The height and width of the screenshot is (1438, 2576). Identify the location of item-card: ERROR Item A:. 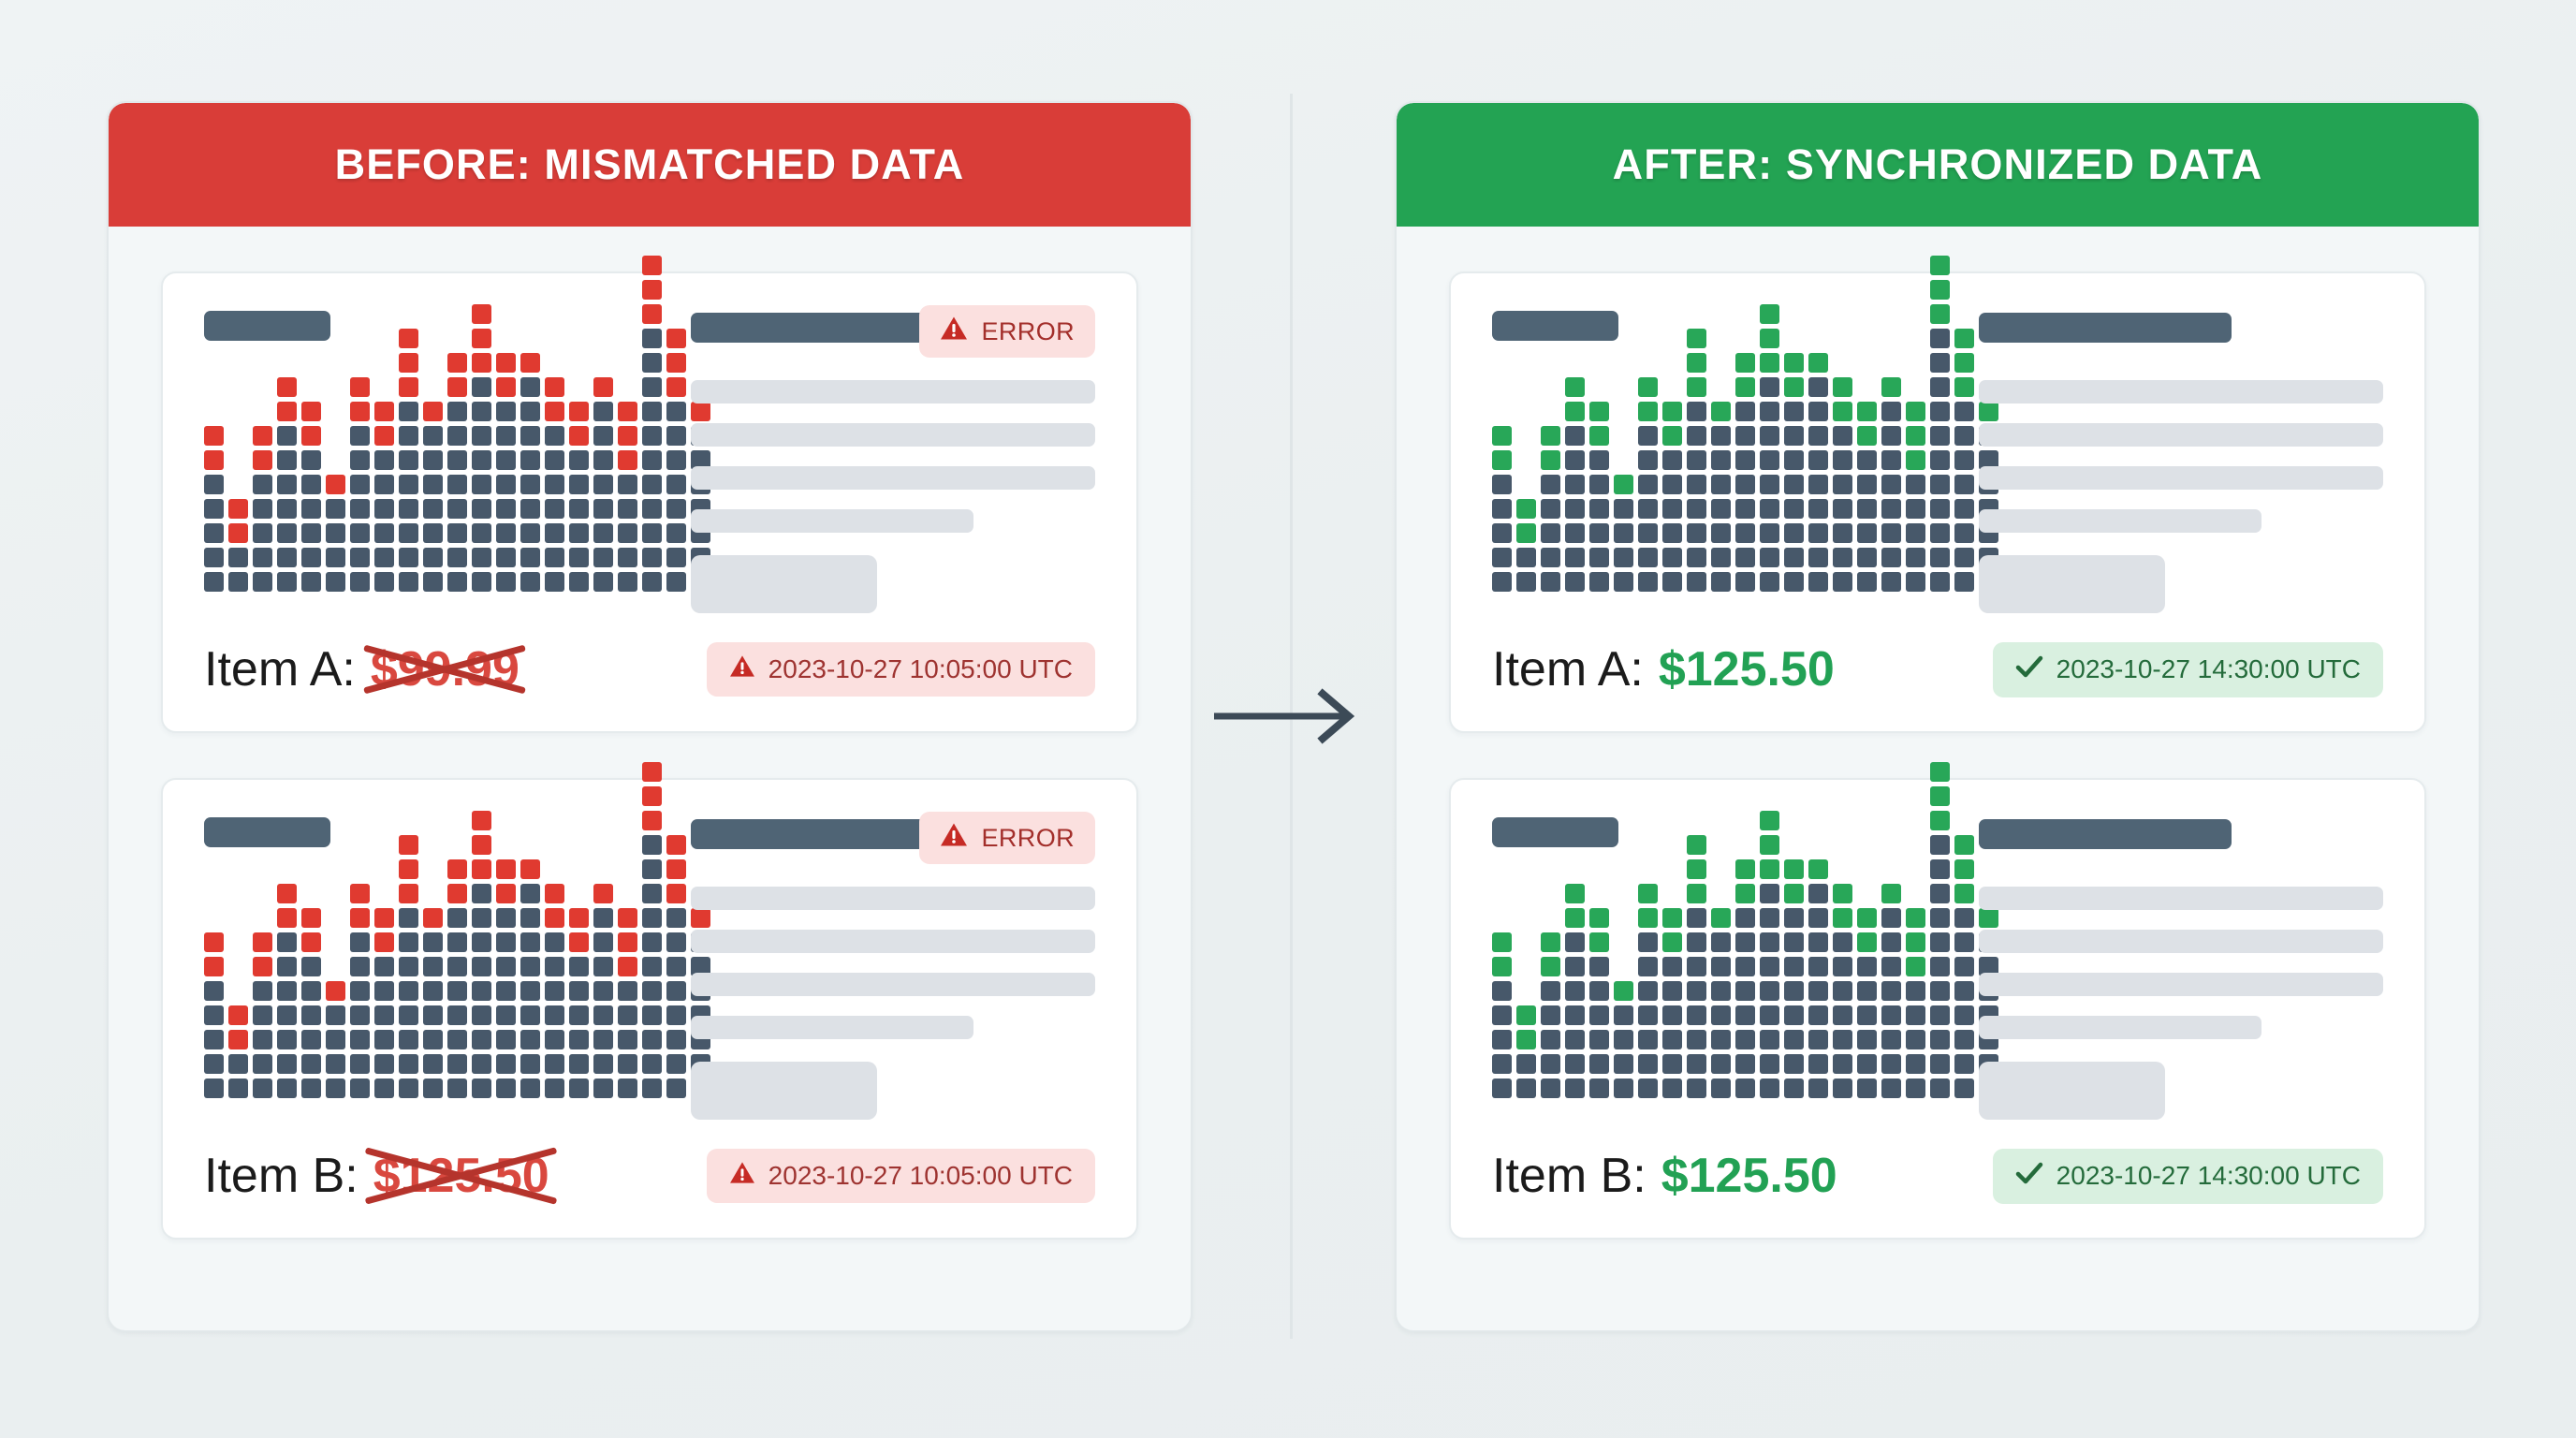
(649, 494).